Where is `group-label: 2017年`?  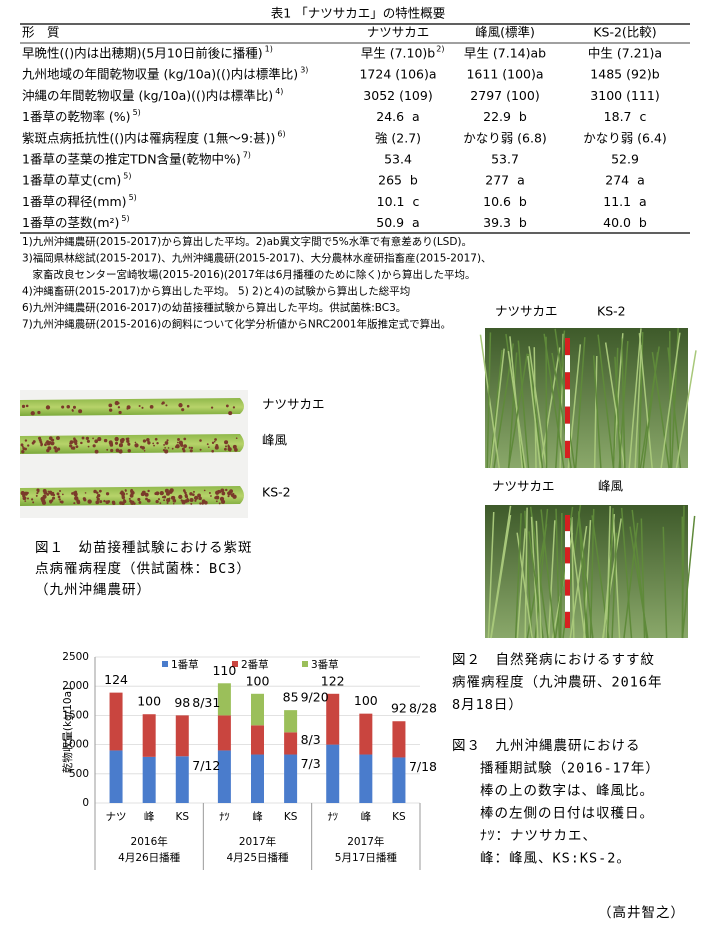
group-label: 2017年 is located at coordinates (257, 841).